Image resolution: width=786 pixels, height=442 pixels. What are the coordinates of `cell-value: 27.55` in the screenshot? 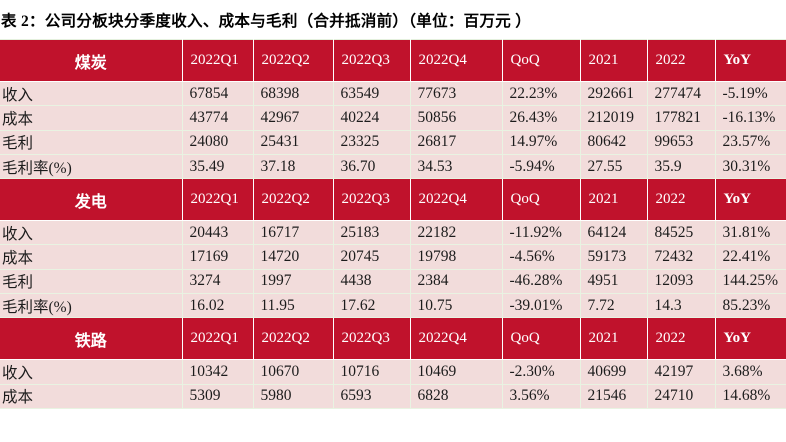 It's located at (613, 166).